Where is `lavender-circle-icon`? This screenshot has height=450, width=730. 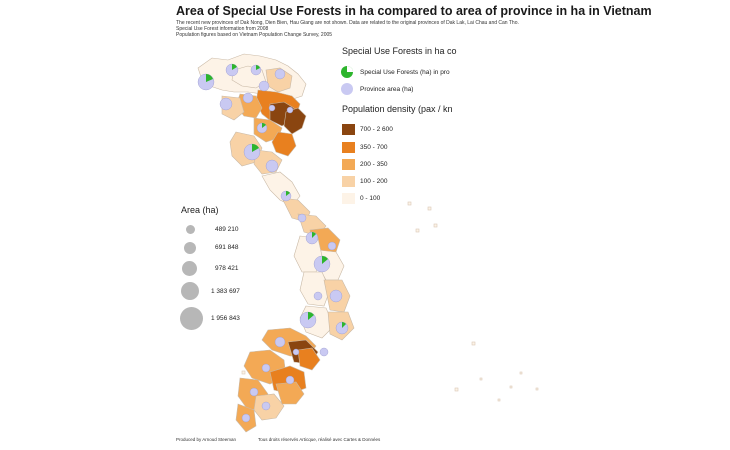
lavender-circle-icon is located at coordinates (347, 89).